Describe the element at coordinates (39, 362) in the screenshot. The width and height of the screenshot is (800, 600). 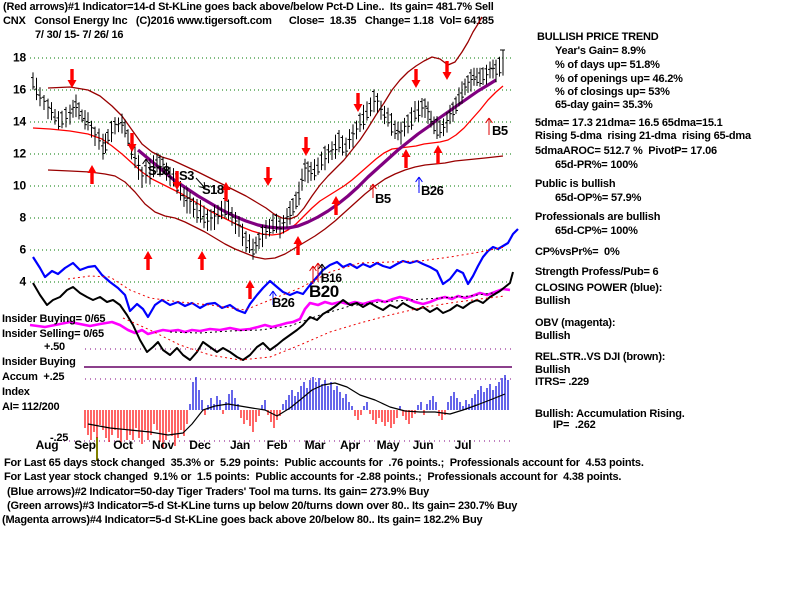
I see `overlay-label: Insider Buying` at that location.